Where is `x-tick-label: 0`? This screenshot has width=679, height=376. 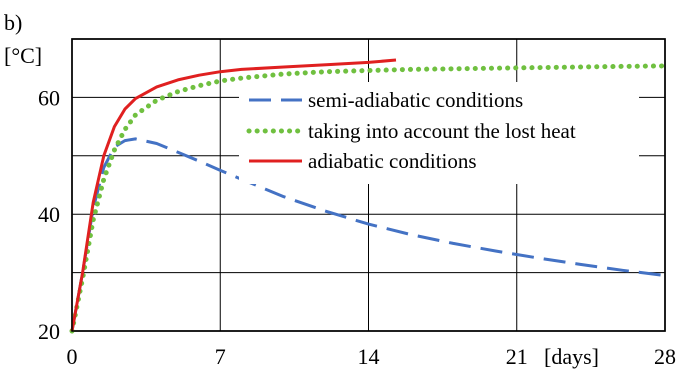
x-tick-label: 0 is located at coordinates (72, 356).